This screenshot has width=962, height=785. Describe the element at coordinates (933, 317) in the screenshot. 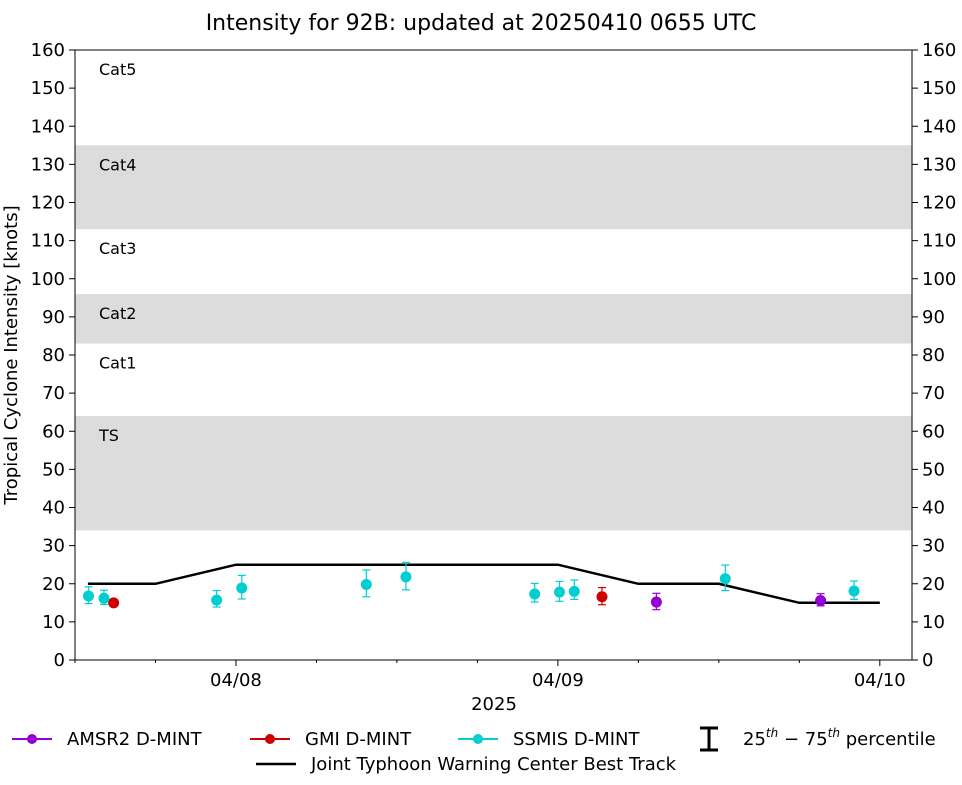

I see `y-tick-label-right: 90` at that location.